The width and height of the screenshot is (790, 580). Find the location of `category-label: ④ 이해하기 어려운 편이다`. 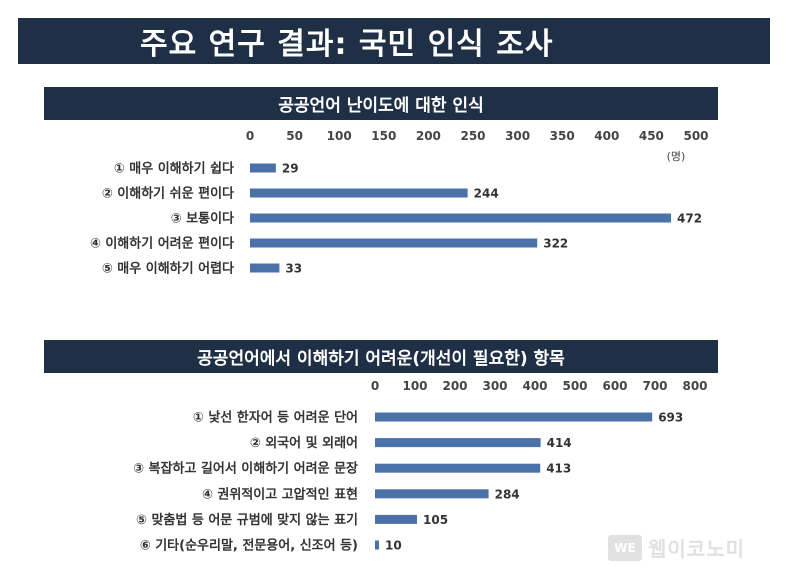

category-label: ④ 이해하기 어려운 편이다 is located at coordinates (162, 244).